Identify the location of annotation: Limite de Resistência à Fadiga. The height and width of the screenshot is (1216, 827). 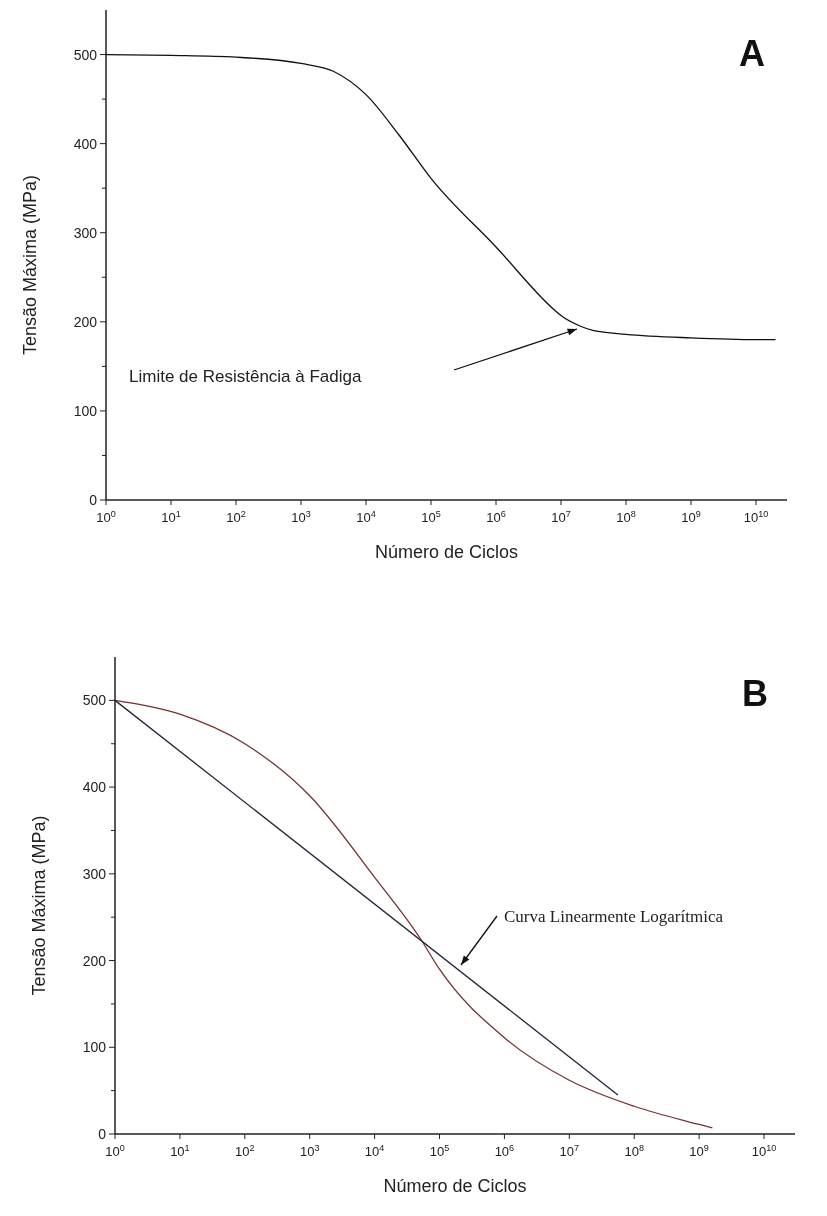
(245, 376).